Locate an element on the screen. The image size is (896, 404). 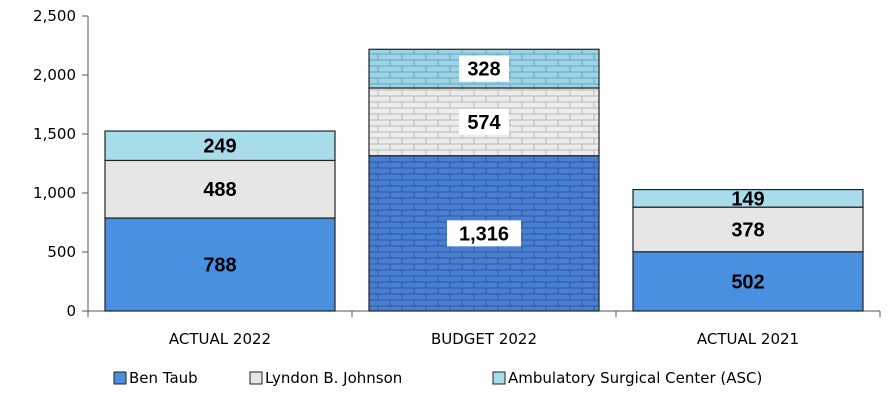
y-tick-label: 500 is located at coordinates (61, 252).